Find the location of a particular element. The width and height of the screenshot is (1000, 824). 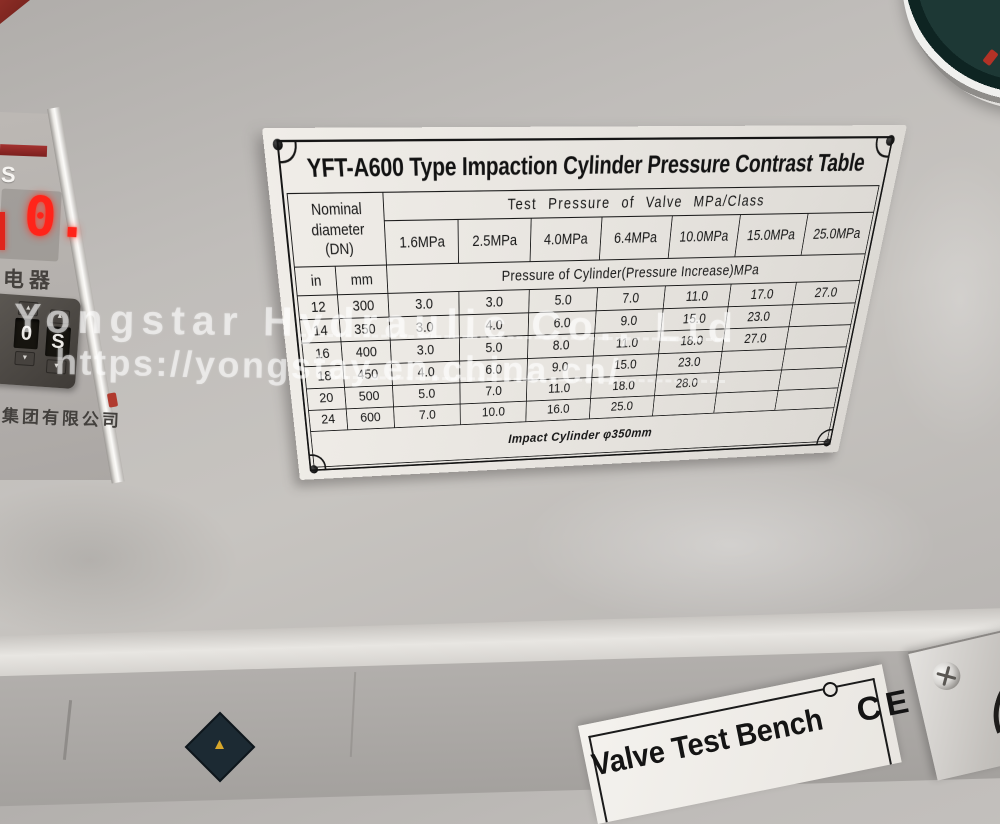

led-digit-partial is located at coordinates (2, 231).